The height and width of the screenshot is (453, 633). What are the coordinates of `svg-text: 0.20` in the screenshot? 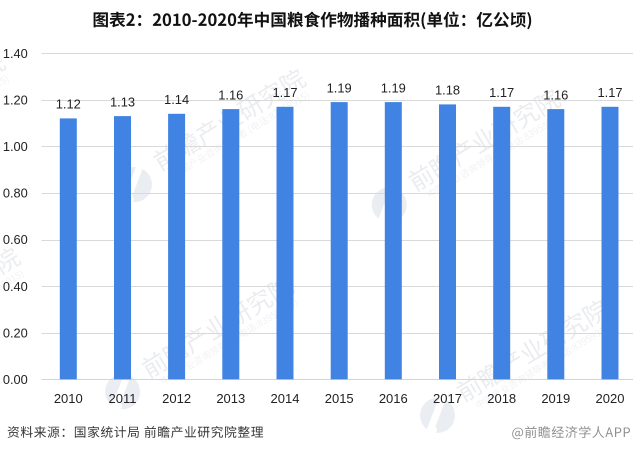 It's located at (15, 332).